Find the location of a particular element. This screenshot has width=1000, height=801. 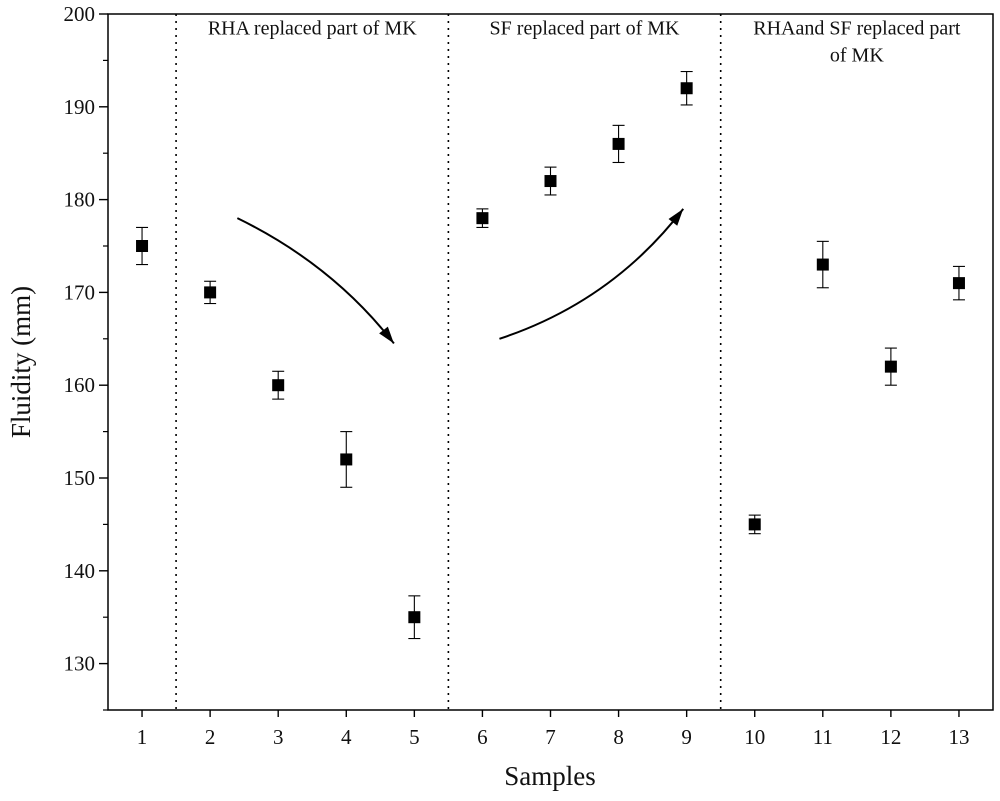

y-axis-ticks: 130 140 150 160 170 180 190 200 is located at coordinates (86, 356).